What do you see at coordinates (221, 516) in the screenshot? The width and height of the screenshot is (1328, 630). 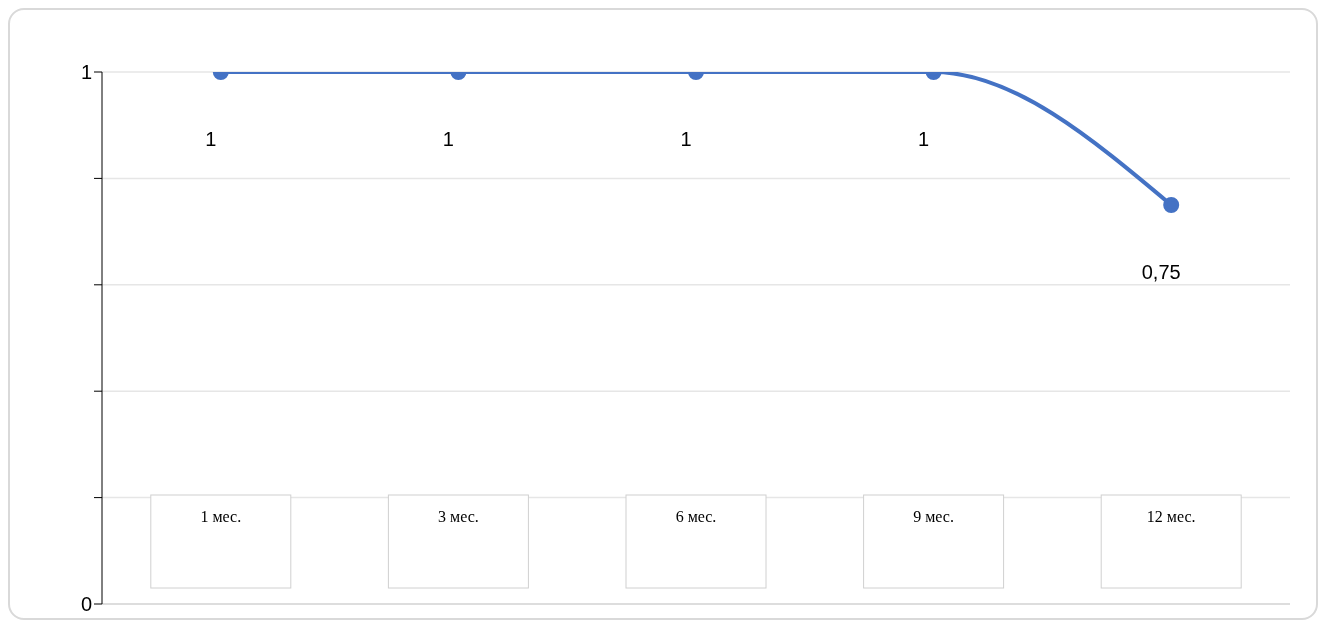 I see `x-tick-label: 1 мес.` at bounding box center [221, 516].